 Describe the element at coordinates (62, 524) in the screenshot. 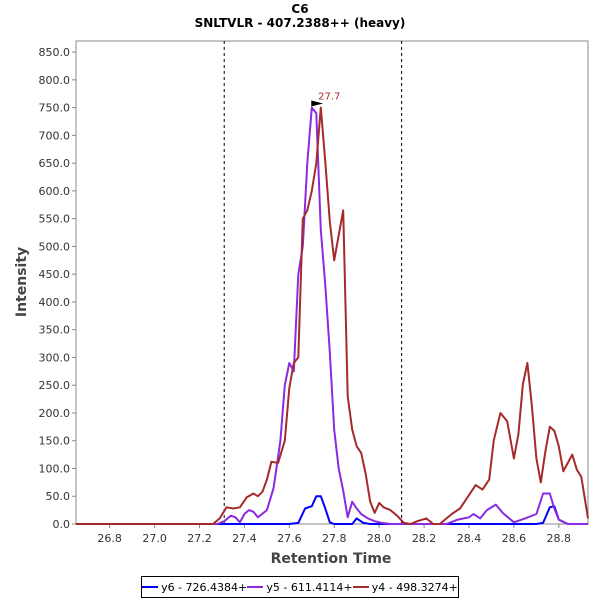

I see `y-tick-label: 0.0` at that location.